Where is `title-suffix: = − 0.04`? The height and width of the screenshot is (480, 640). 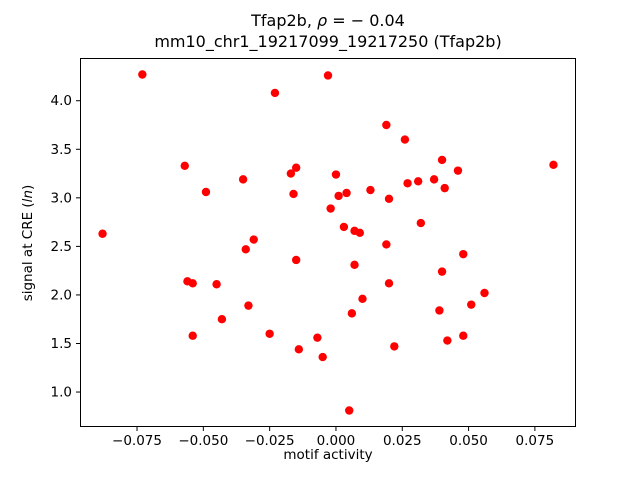 title-suffix: = − 0.04 is located at coordinates (366, 20).